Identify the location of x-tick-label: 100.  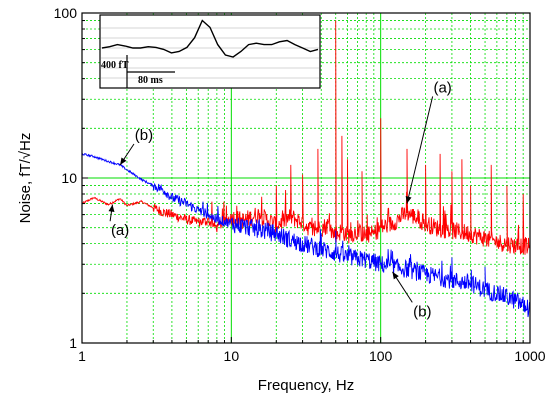
(381, 356).